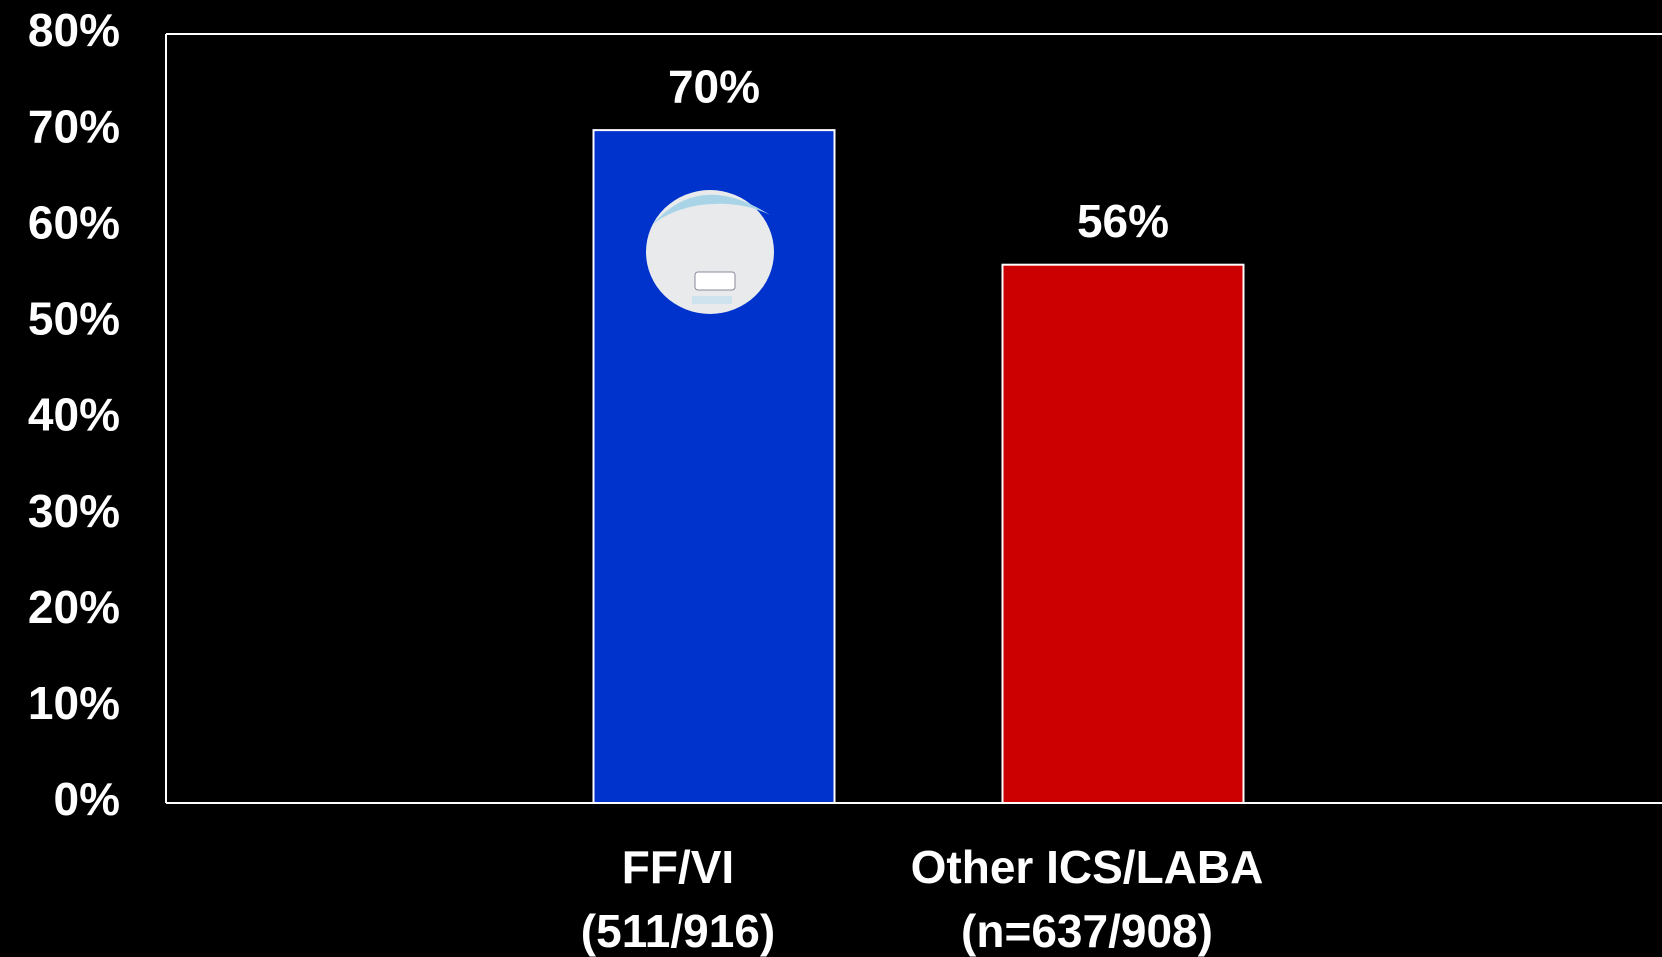  What do you see at coordinates (1123, 221) in the screenshot?
I see `value-label: 56%` at bounding box center [1123, 221].